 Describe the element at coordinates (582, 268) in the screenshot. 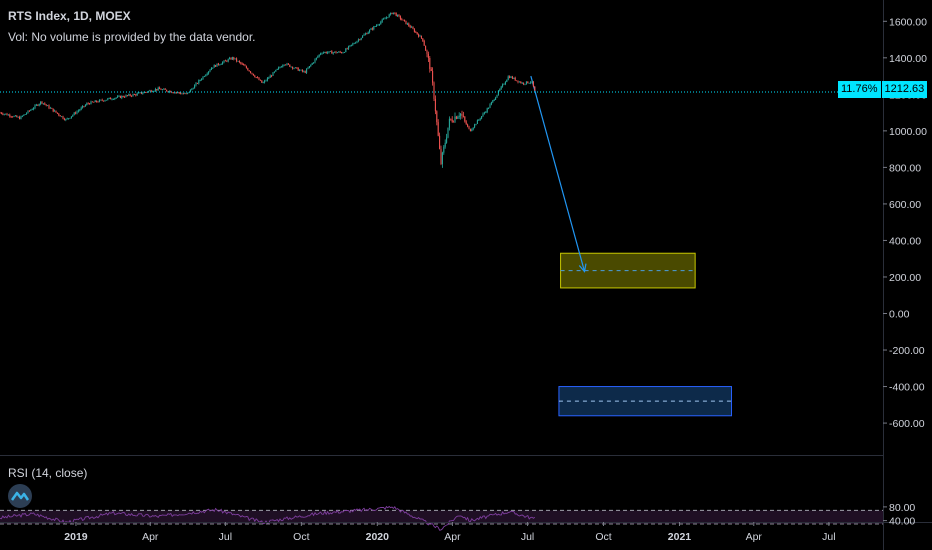

I see `forecast-arrow-head` at that location.